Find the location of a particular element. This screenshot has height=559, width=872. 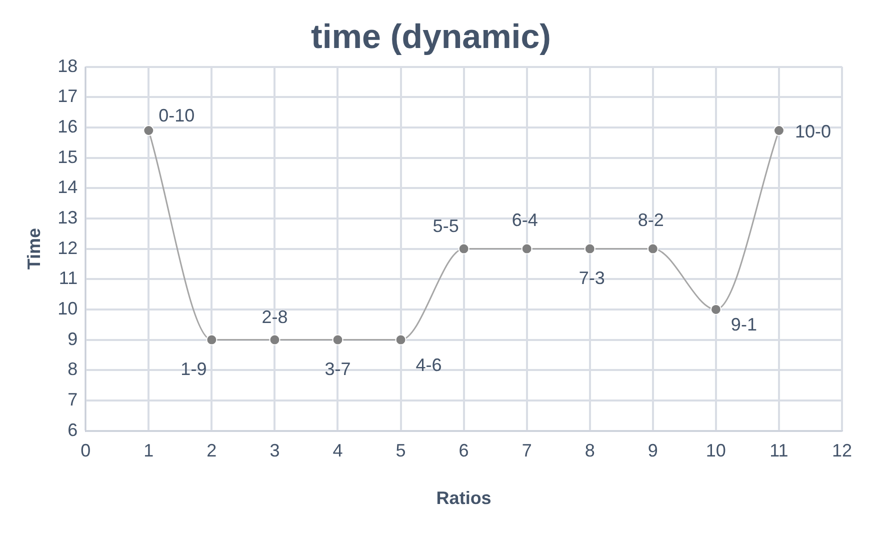

annotation: 8-2 is located at coordinates (651, 220).